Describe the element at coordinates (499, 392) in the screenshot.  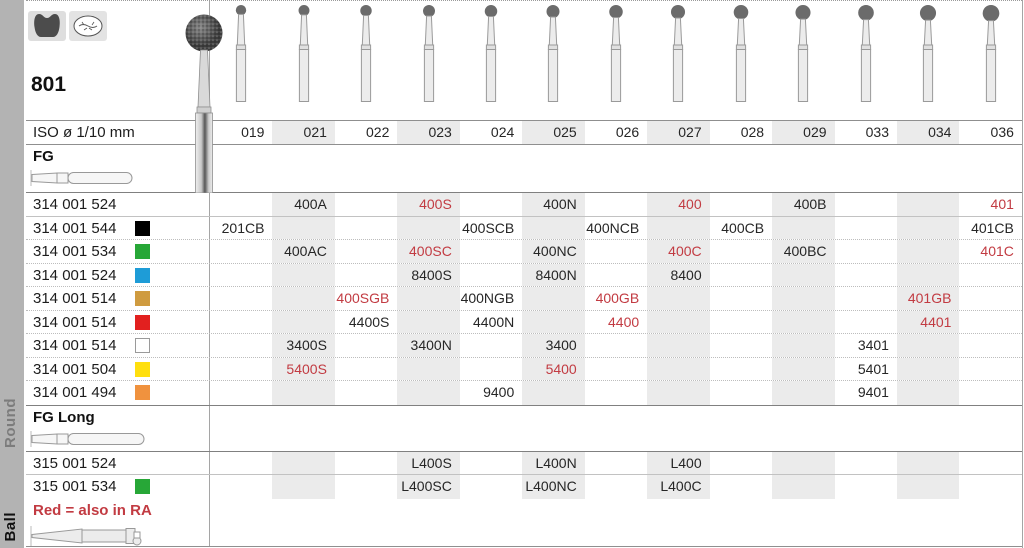
I see `product-cell: 9400` at that location.